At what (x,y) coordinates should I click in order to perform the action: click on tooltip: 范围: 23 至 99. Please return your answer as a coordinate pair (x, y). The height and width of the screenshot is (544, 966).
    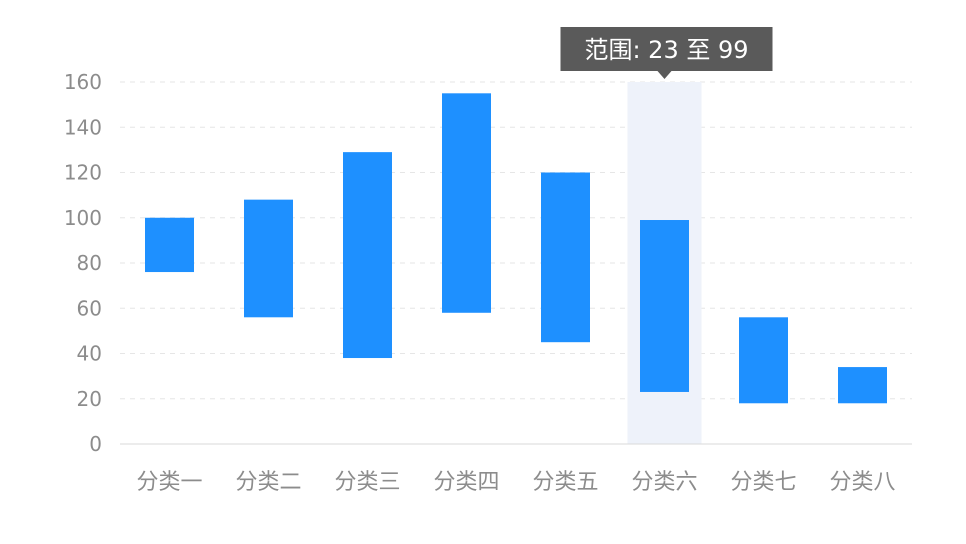
    Looking at the image, I should click on (666, 53).